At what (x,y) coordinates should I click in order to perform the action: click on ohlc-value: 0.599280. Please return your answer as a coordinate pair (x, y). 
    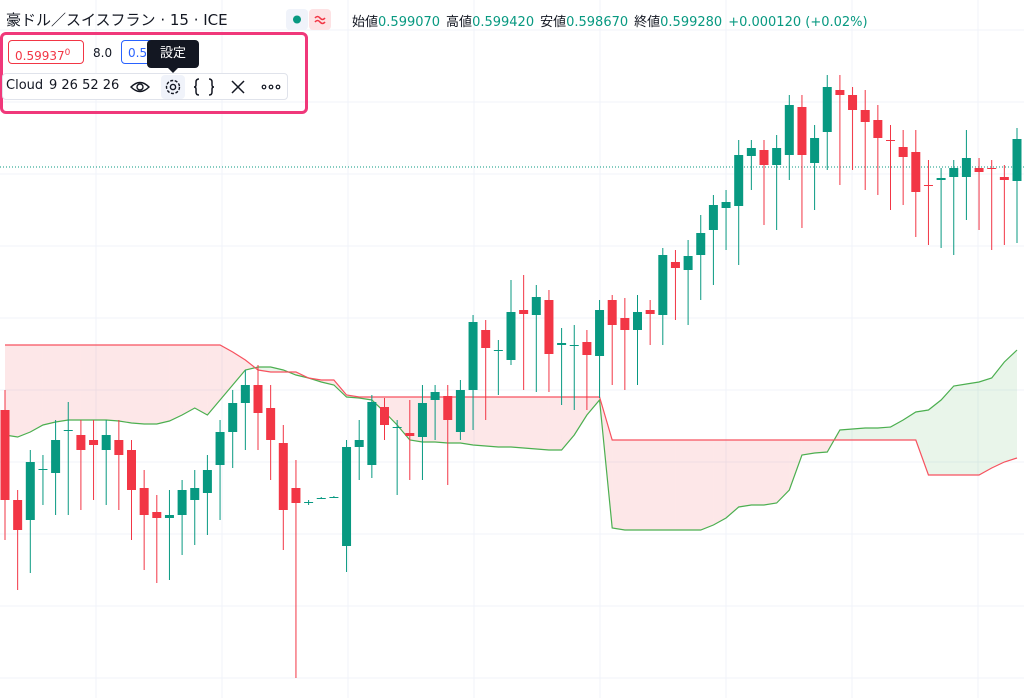
    Looking at the image, I should click on (691, 22).